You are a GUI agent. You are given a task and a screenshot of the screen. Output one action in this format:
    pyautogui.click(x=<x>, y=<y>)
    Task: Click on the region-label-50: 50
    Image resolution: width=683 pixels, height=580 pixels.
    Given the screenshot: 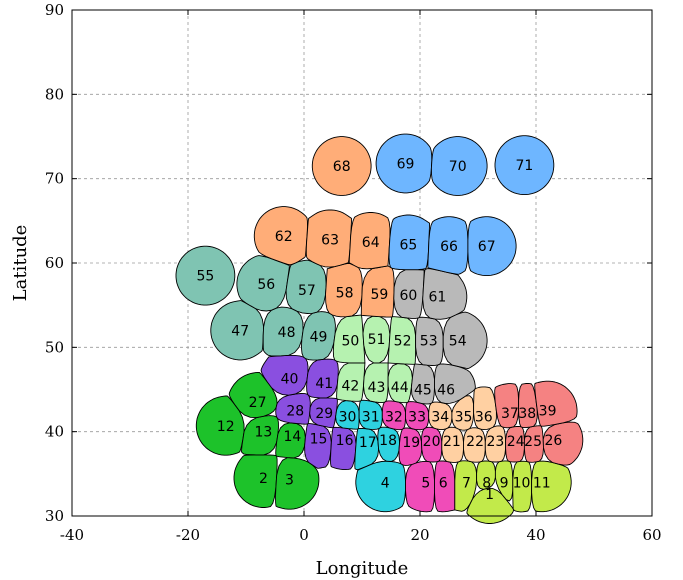 What is the action you would take?
    pyautogui.click(x=350, y=342)
    